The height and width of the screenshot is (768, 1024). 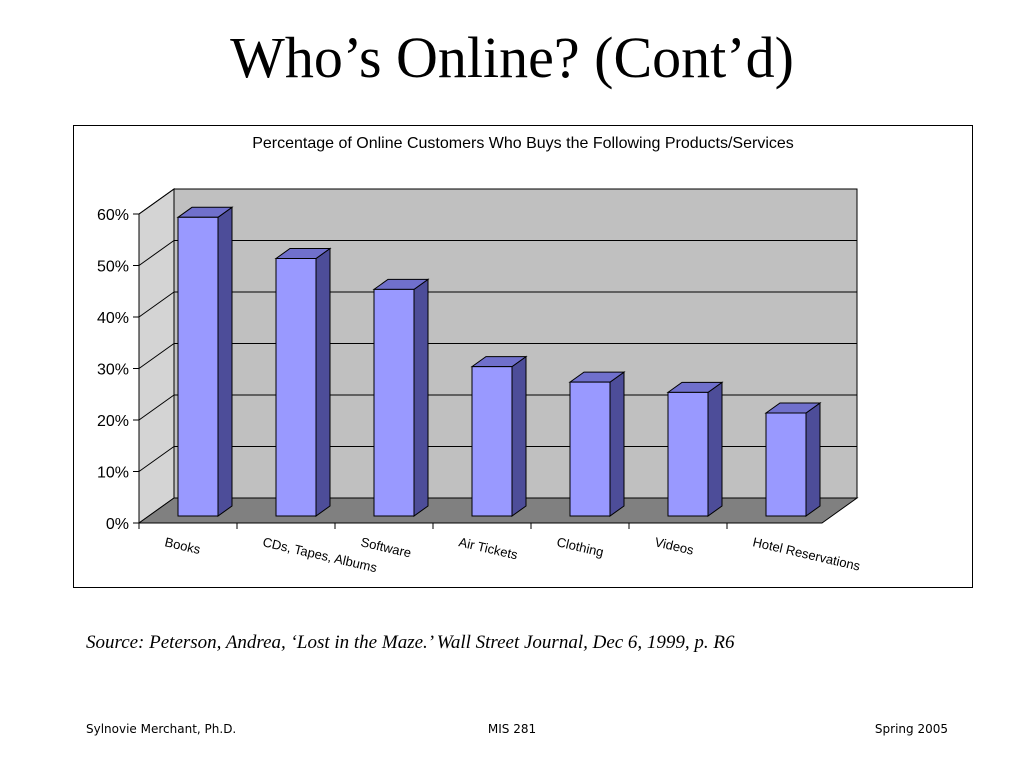 I want to click on x-tick-label: Hotel Reservations, so click(x=806, y=553).